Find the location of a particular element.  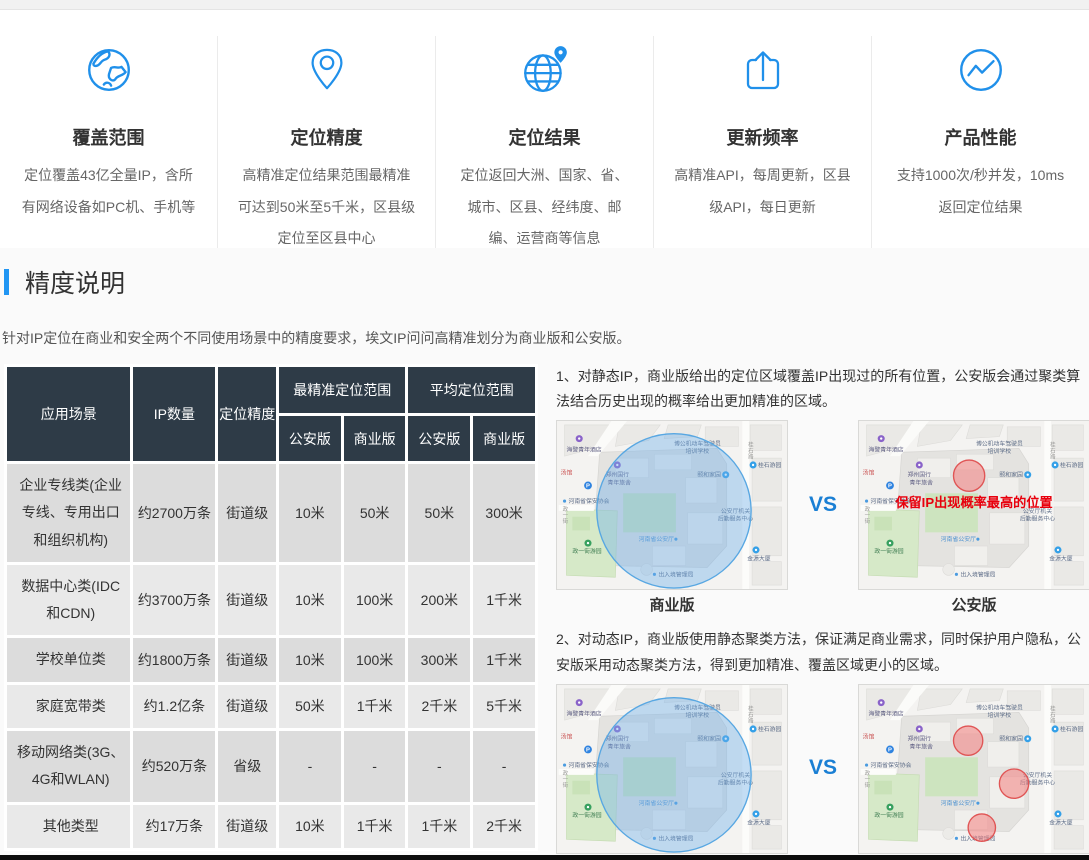

col-header-ip-count: IP数量 is located at coordinates (174, 414).